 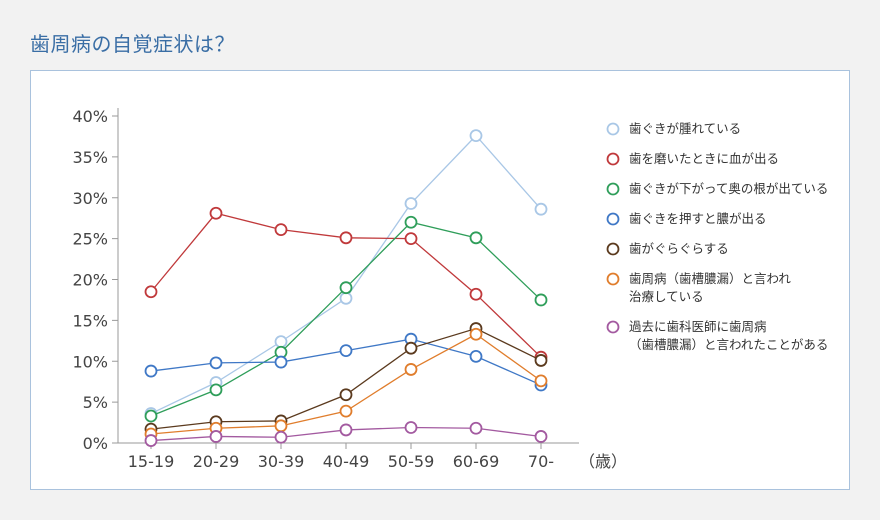 I want to click on x-tick-label: 40-49, so click(x=346, y=461).